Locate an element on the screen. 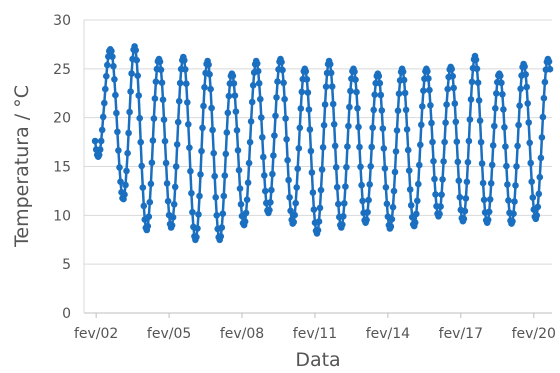 The image size is (560, 373). x-tick-label: fev/14 is located at coordinates (388, 334).